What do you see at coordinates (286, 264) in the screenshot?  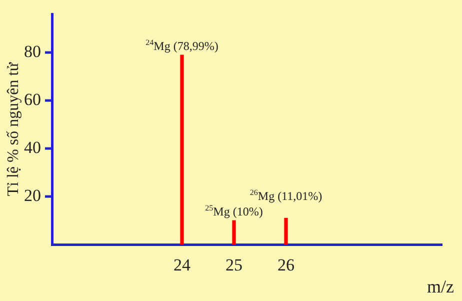 I see `x-tick-label: 26` at bounding box center [286, 264].